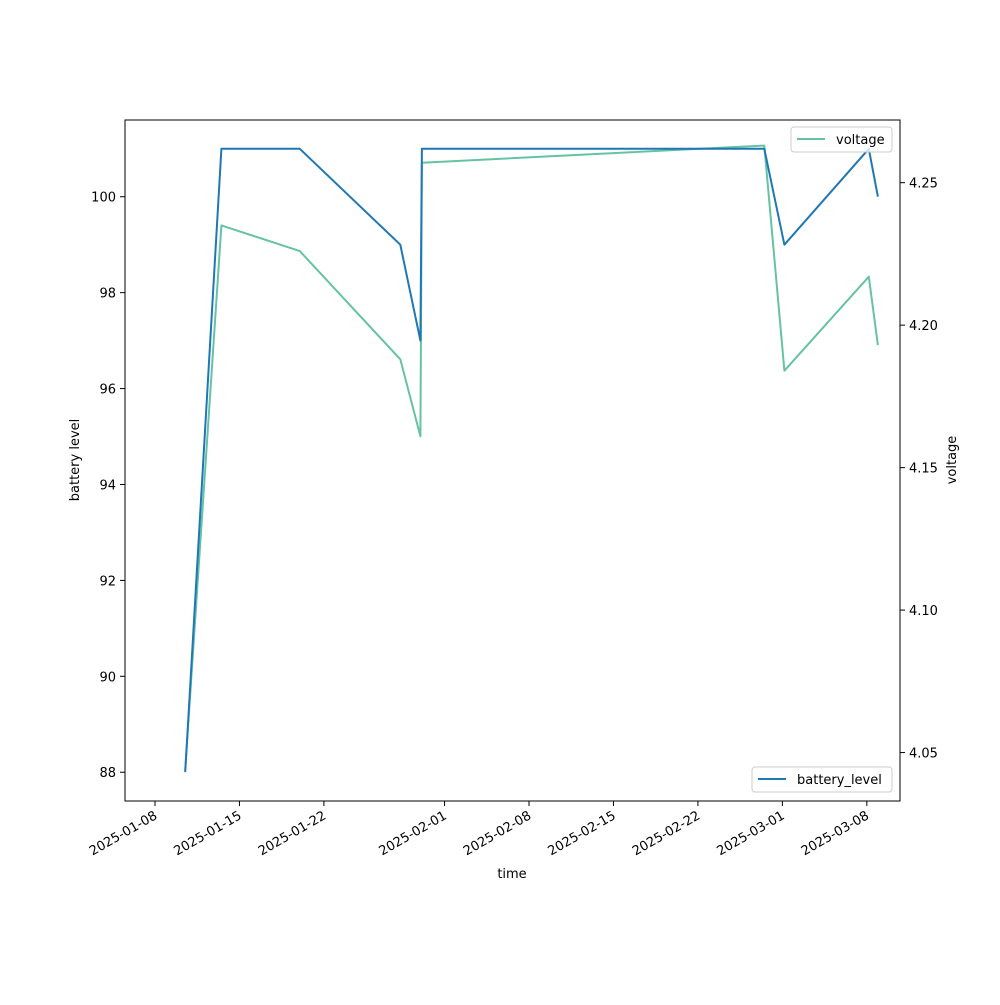 This screenshot has height=1005, width=1000. I want to click on legend-voltage: voltage, so click(841, 139).